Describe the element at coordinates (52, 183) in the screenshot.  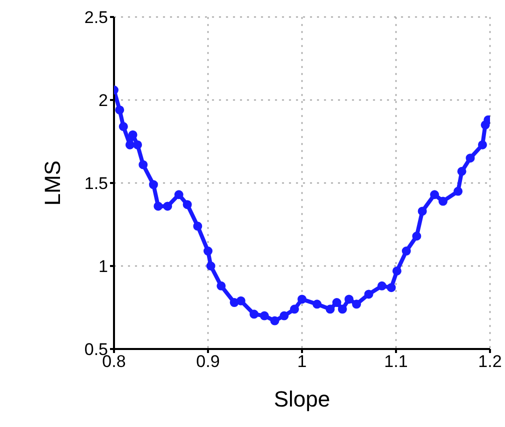
I see `y-axis-title: LMS` at that location.